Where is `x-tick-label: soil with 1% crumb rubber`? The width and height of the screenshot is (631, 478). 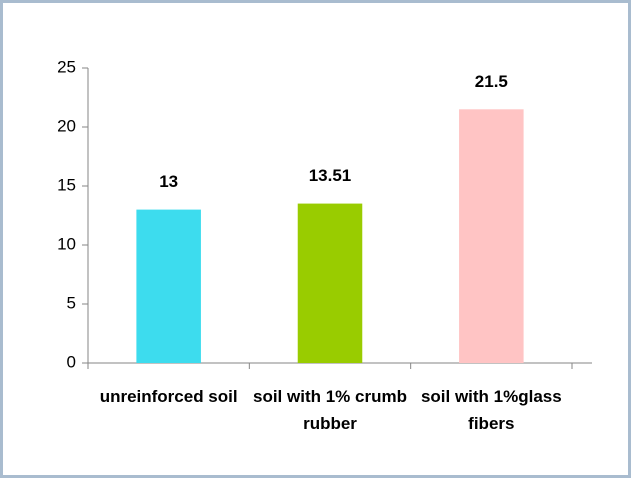 x-tick-label: soil with 1% crumb rubber is located at coordinates (330, 410).